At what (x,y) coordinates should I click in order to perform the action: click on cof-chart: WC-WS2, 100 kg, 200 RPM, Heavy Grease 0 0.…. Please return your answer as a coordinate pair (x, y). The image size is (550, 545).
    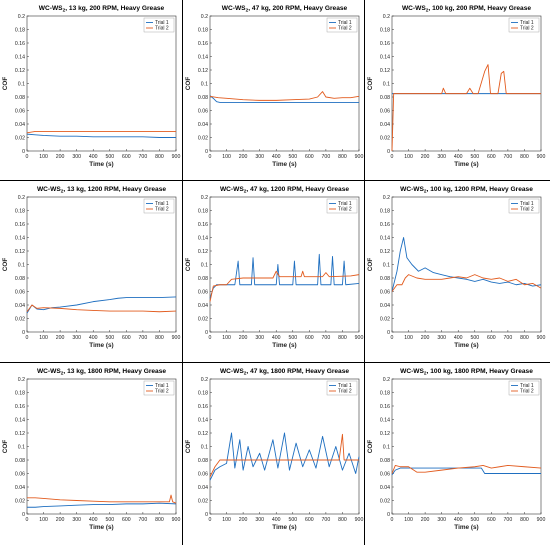
    Looking at the image, I should click on (456, 86).